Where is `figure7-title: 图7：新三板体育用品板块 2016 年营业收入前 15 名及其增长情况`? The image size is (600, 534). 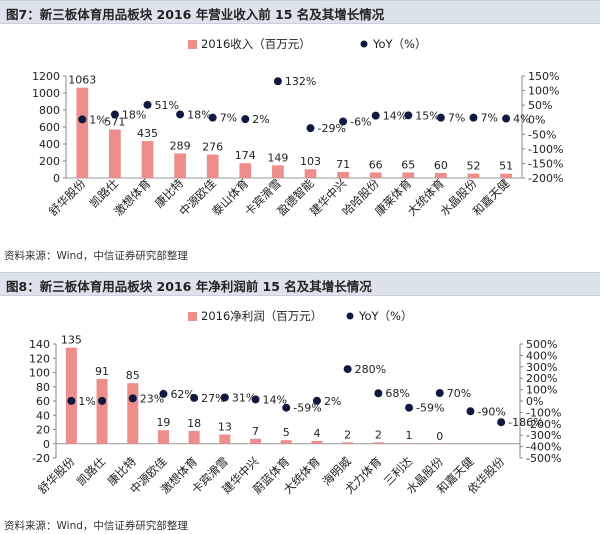
figure7-title: 图7：新三板体育用品板块 2016 年营业收入前 15 名及其增长情况 is located at coordinates (195, 14).